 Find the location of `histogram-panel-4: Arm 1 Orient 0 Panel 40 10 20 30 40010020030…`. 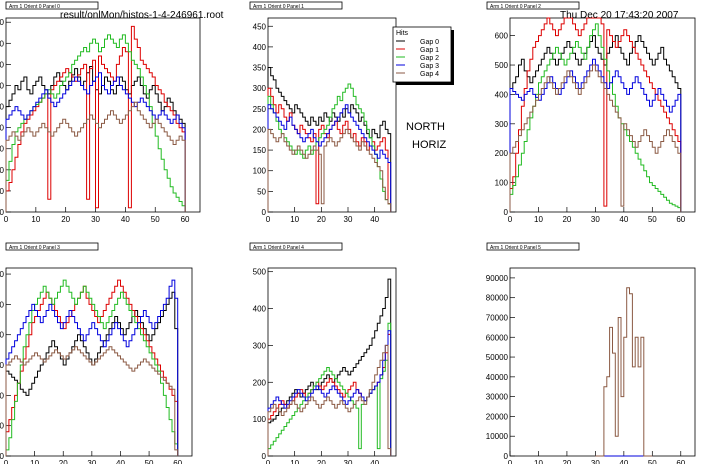

histogram-panel-4: Arm 1 Orient 0 Panel 40 10 20 30 40010020030… is located at coordinates (323, 353).